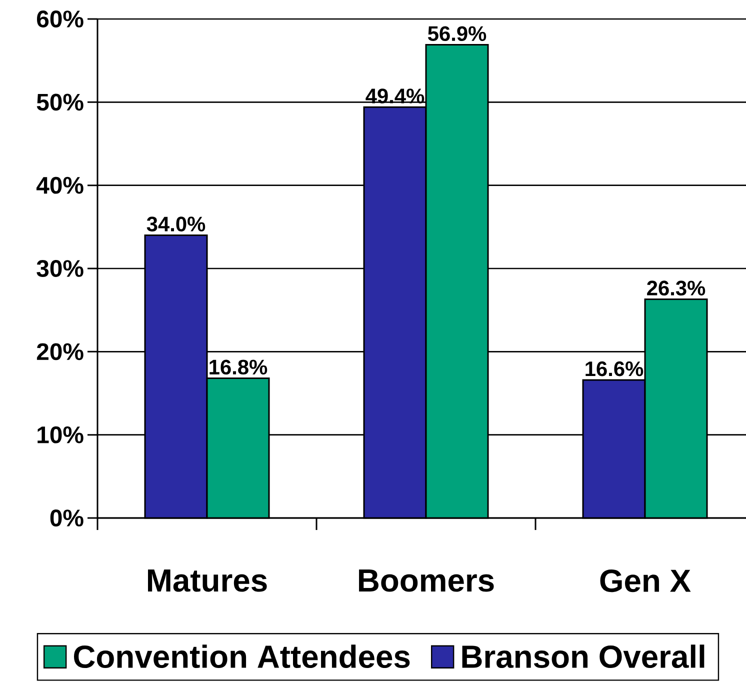 The width and height of the screenshot is (746, 691). I want to click on y-tick-label: 0%, so click(67, 518).